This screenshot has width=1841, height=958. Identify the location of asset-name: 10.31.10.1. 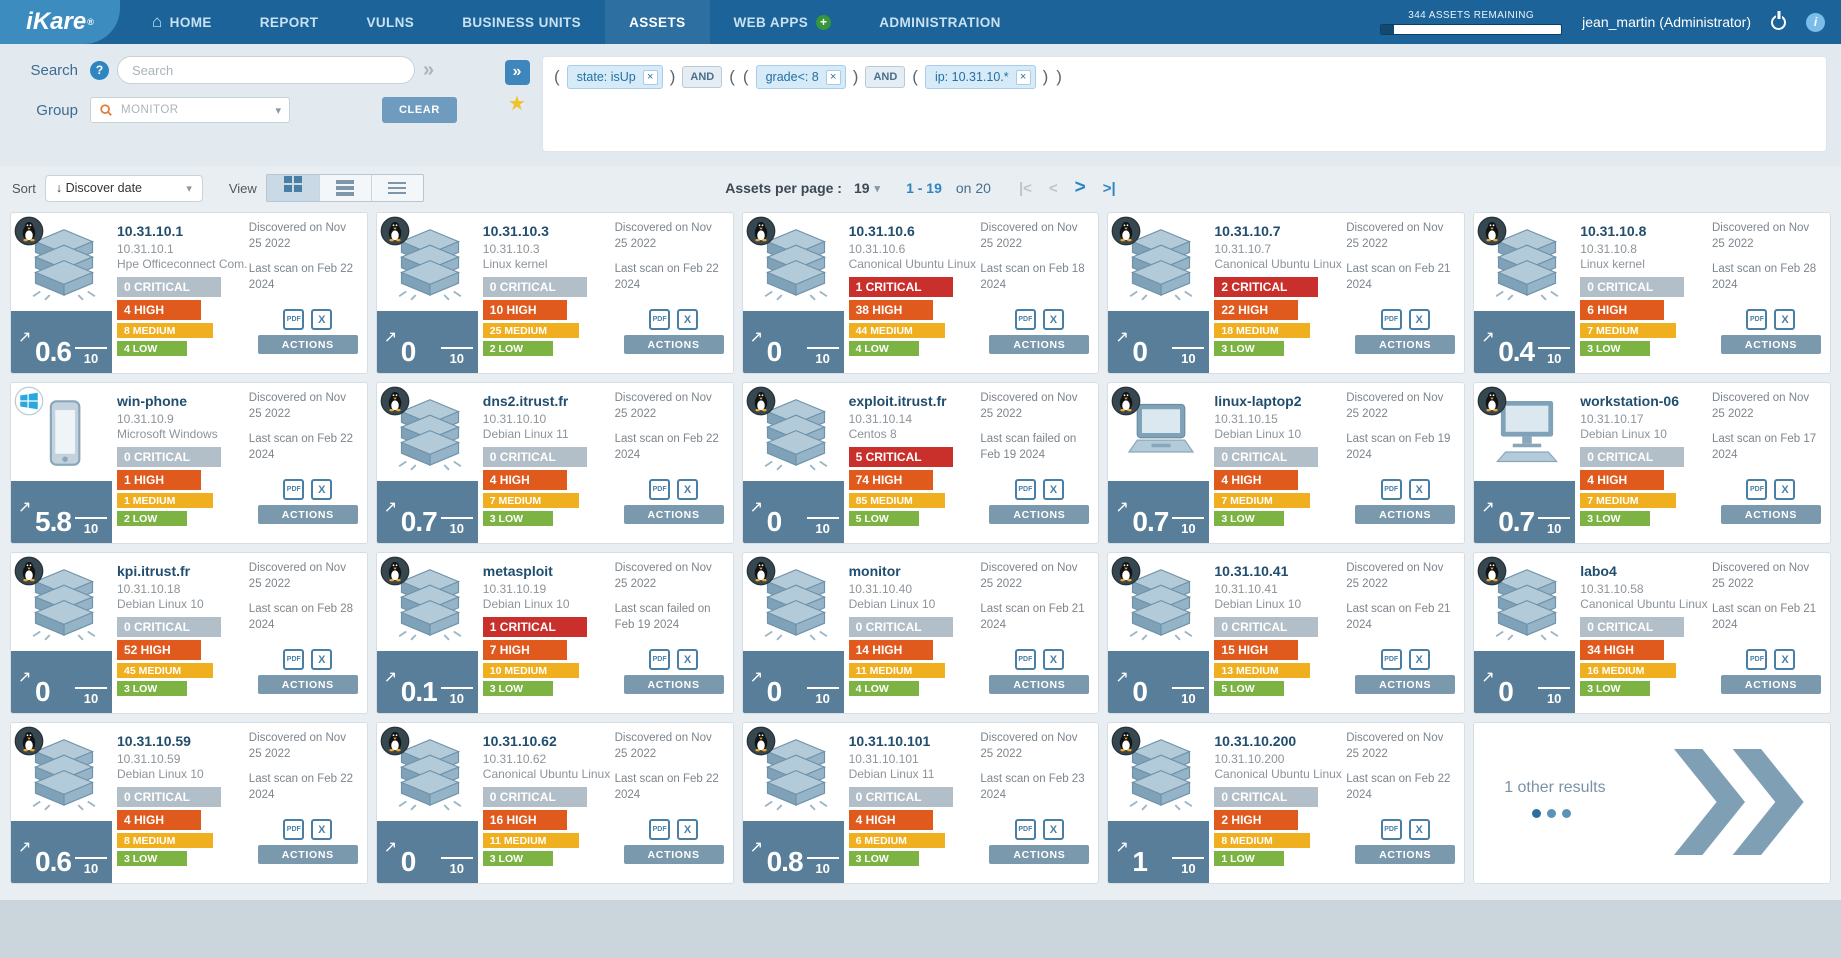
(150, 231).